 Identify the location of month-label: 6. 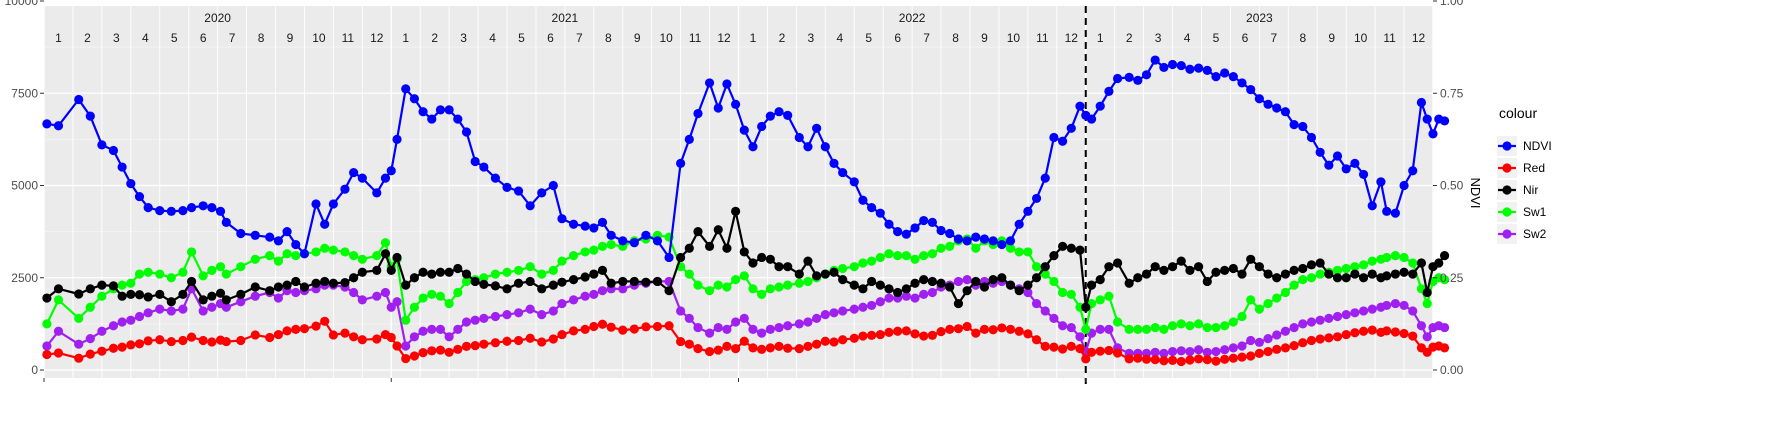
(203, 38).